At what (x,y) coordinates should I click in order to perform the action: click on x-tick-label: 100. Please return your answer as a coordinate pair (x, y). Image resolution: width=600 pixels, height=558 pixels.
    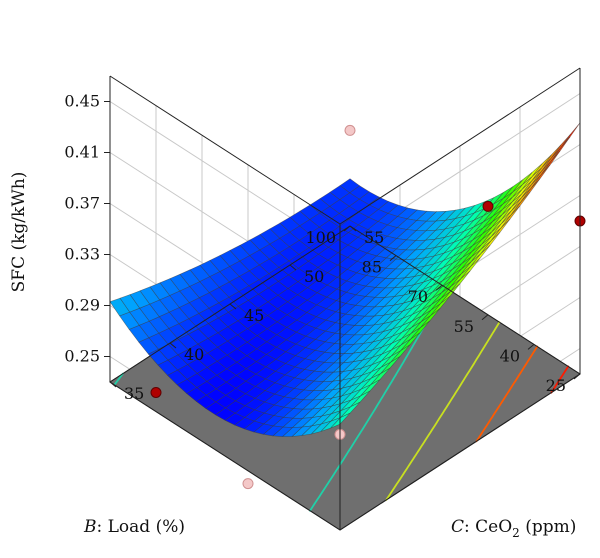
    Looking at the image, I should click on (320, 237).